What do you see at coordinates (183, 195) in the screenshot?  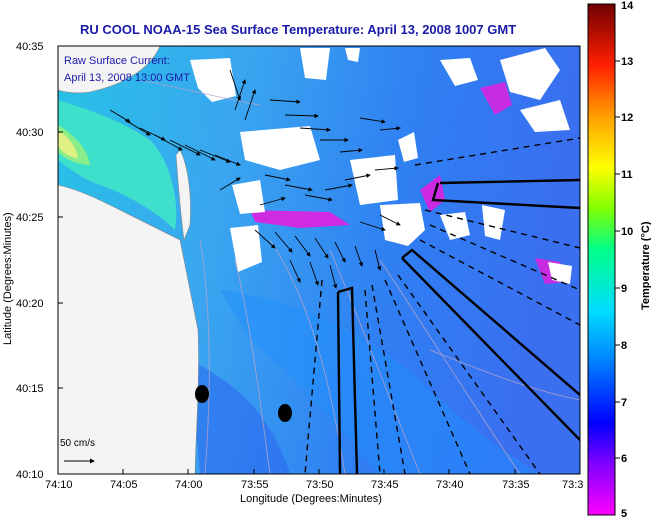 I see `land-sandy-hook` at bounding box center [183, 195].